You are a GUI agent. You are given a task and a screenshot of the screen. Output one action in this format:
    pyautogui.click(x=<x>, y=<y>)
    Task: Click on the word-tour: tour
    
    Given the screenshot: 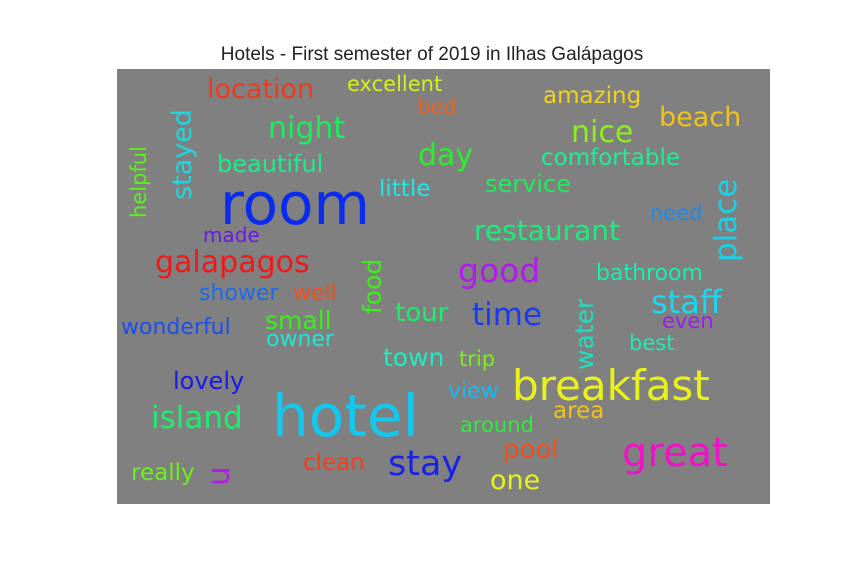 What is the action you would take?
    pyautogui.click(x=422, y=313)
    